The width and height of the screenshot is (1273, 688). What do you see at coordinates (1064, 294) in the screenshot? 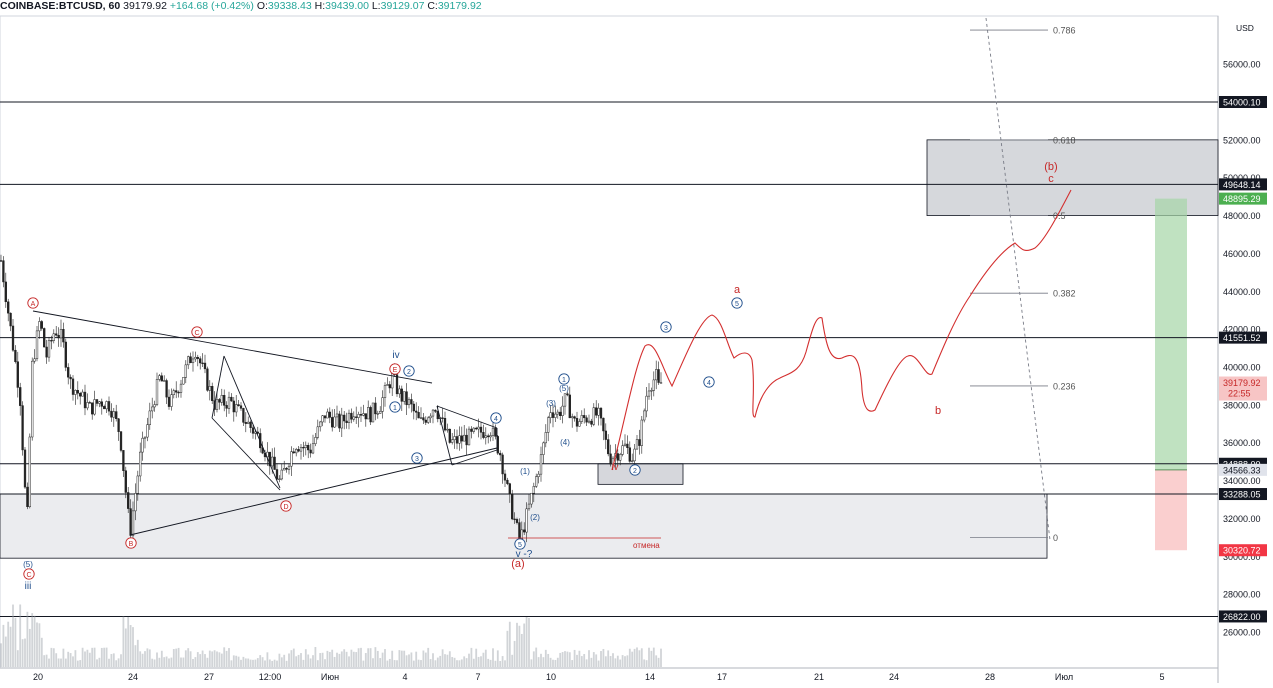
I see `fib-label-0.382: 0.382` at bounding box center [1064, 294].